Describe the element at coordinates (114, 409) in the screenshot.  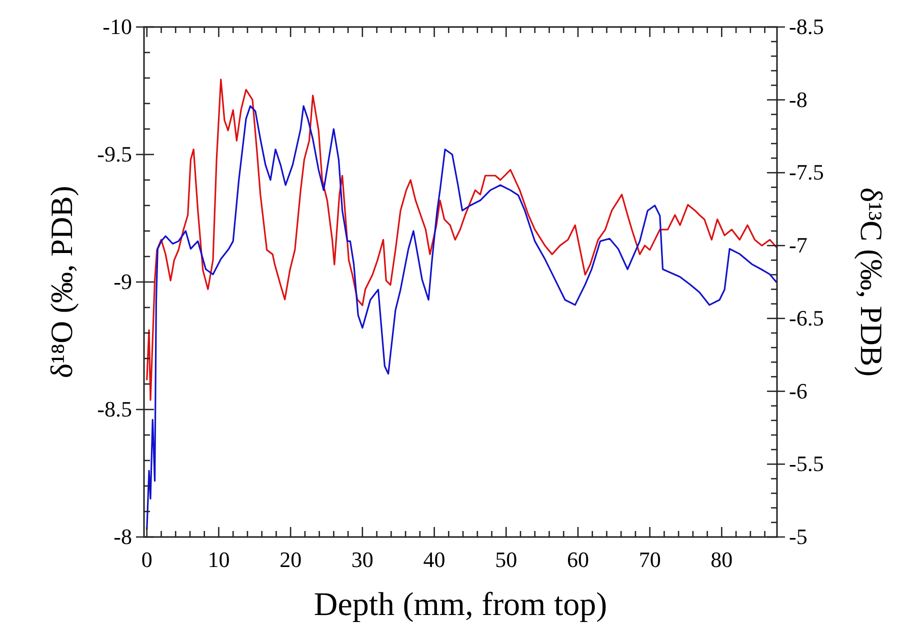
I see `y-tick-label: -8.5` at that location.